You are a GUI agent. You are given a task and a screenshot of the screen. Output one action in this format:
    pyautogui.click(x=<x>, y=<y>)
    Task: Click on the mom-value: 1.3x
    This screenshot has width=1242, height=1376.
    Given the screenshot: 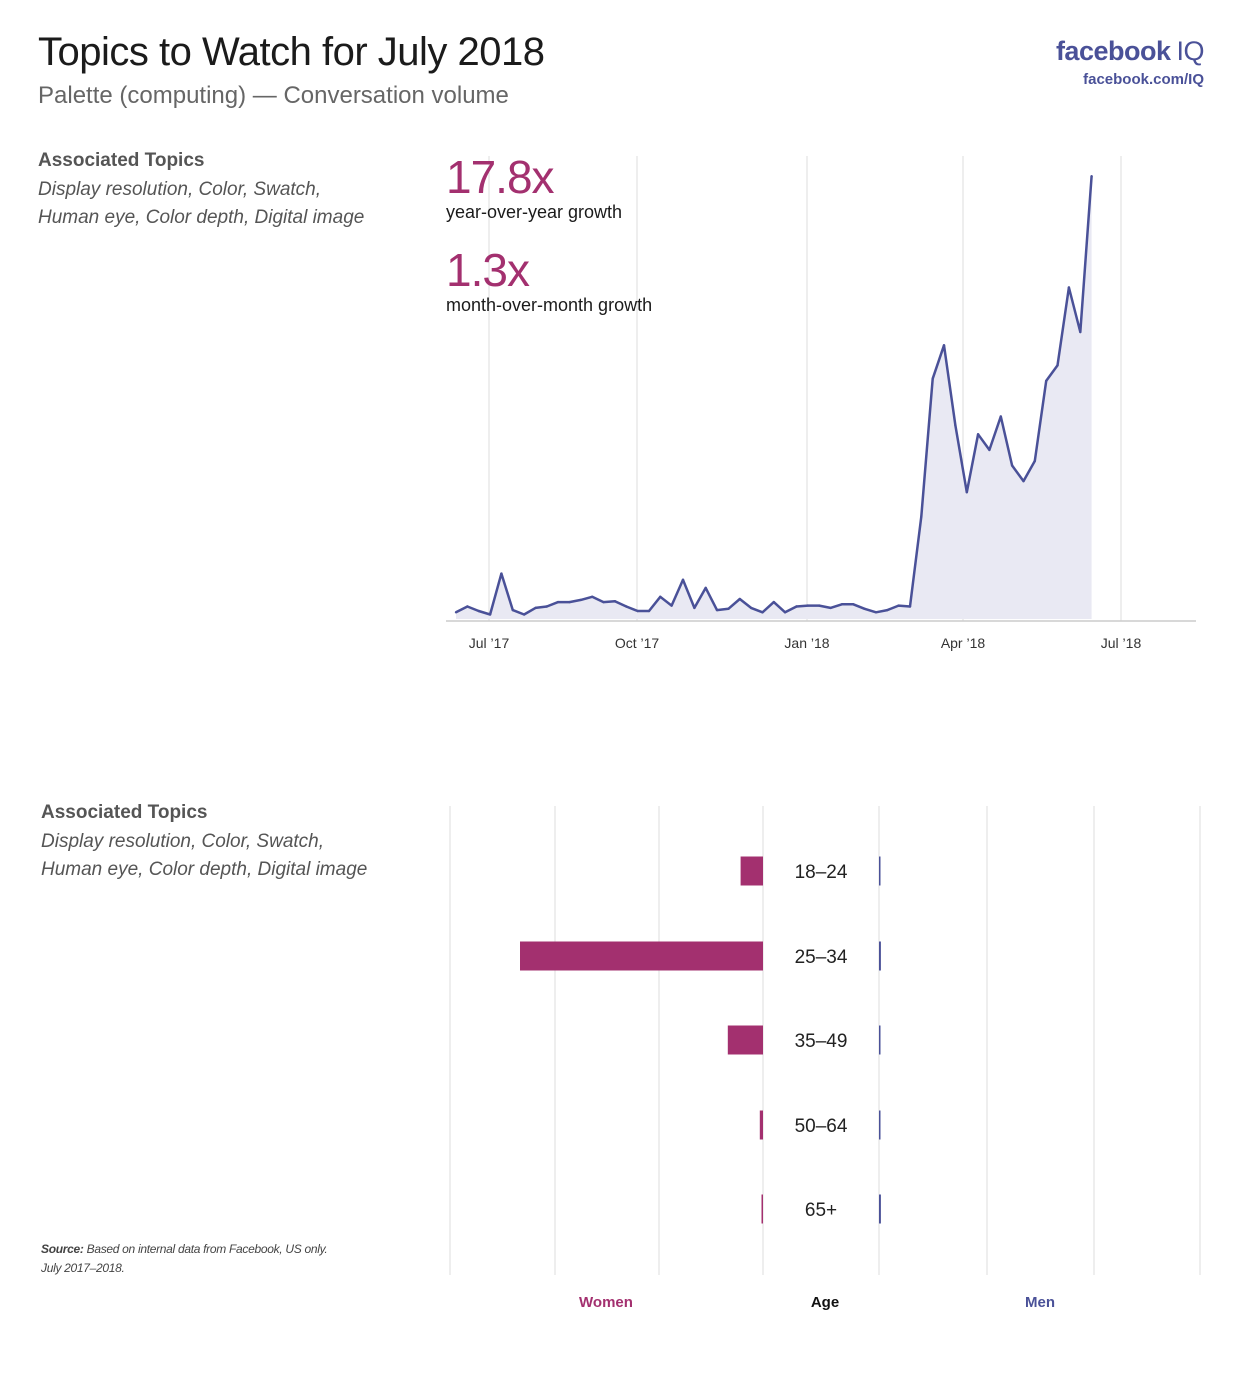 What is the action you would take?
    pyautogui.click(x=488, y=270)
    